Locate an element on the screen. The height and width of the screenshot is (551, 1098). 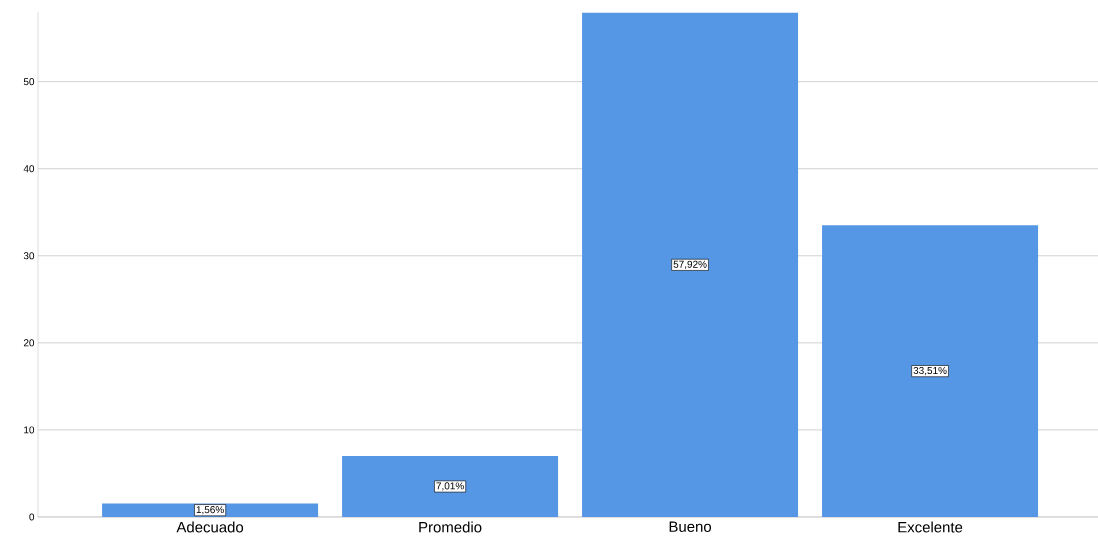
x-tick-label: Adecuado is located at coordinates (210, 527).